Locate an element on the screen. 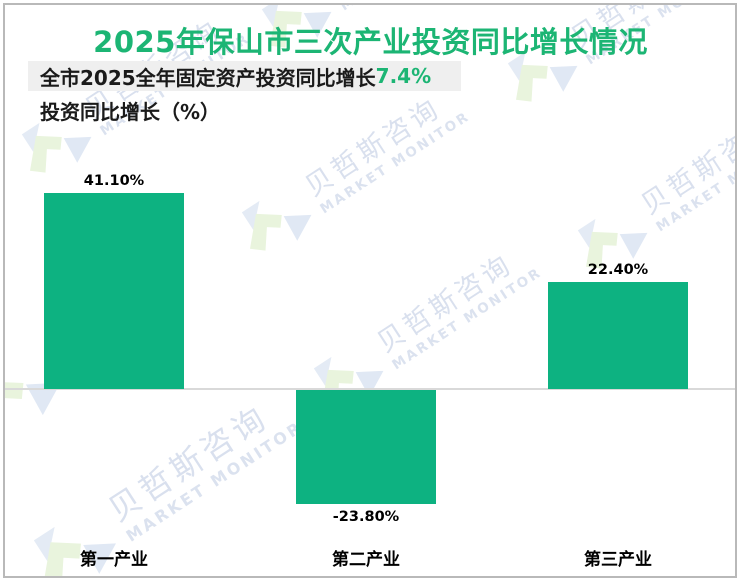 This screenshot has width=741, height=582. category-label-primary: 第一产业 is located at coordinates (114, 560).